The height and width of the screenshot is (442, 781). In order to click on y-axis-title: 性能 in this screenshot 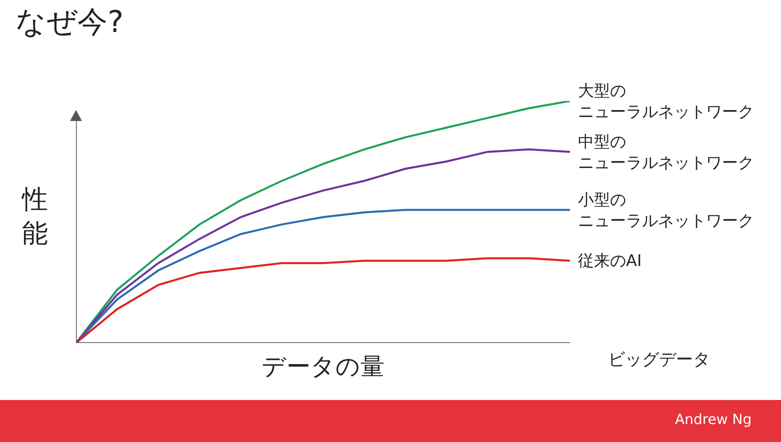, I will do `click(34, 217)`.